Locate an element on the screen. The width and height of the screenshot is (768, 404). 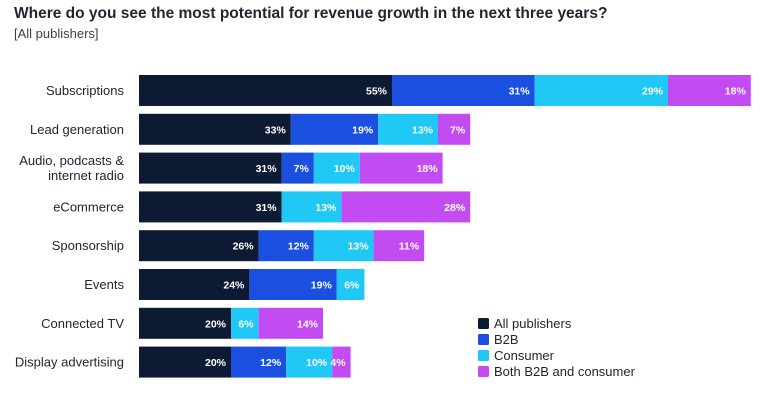
legend-label: Consumer is located at coordinates (524, 355).